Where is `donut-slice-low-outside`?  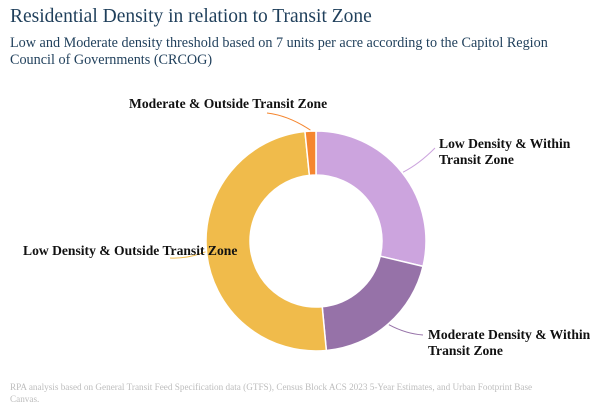
donut-slice-low-outside is located at coordinates (266, 241).